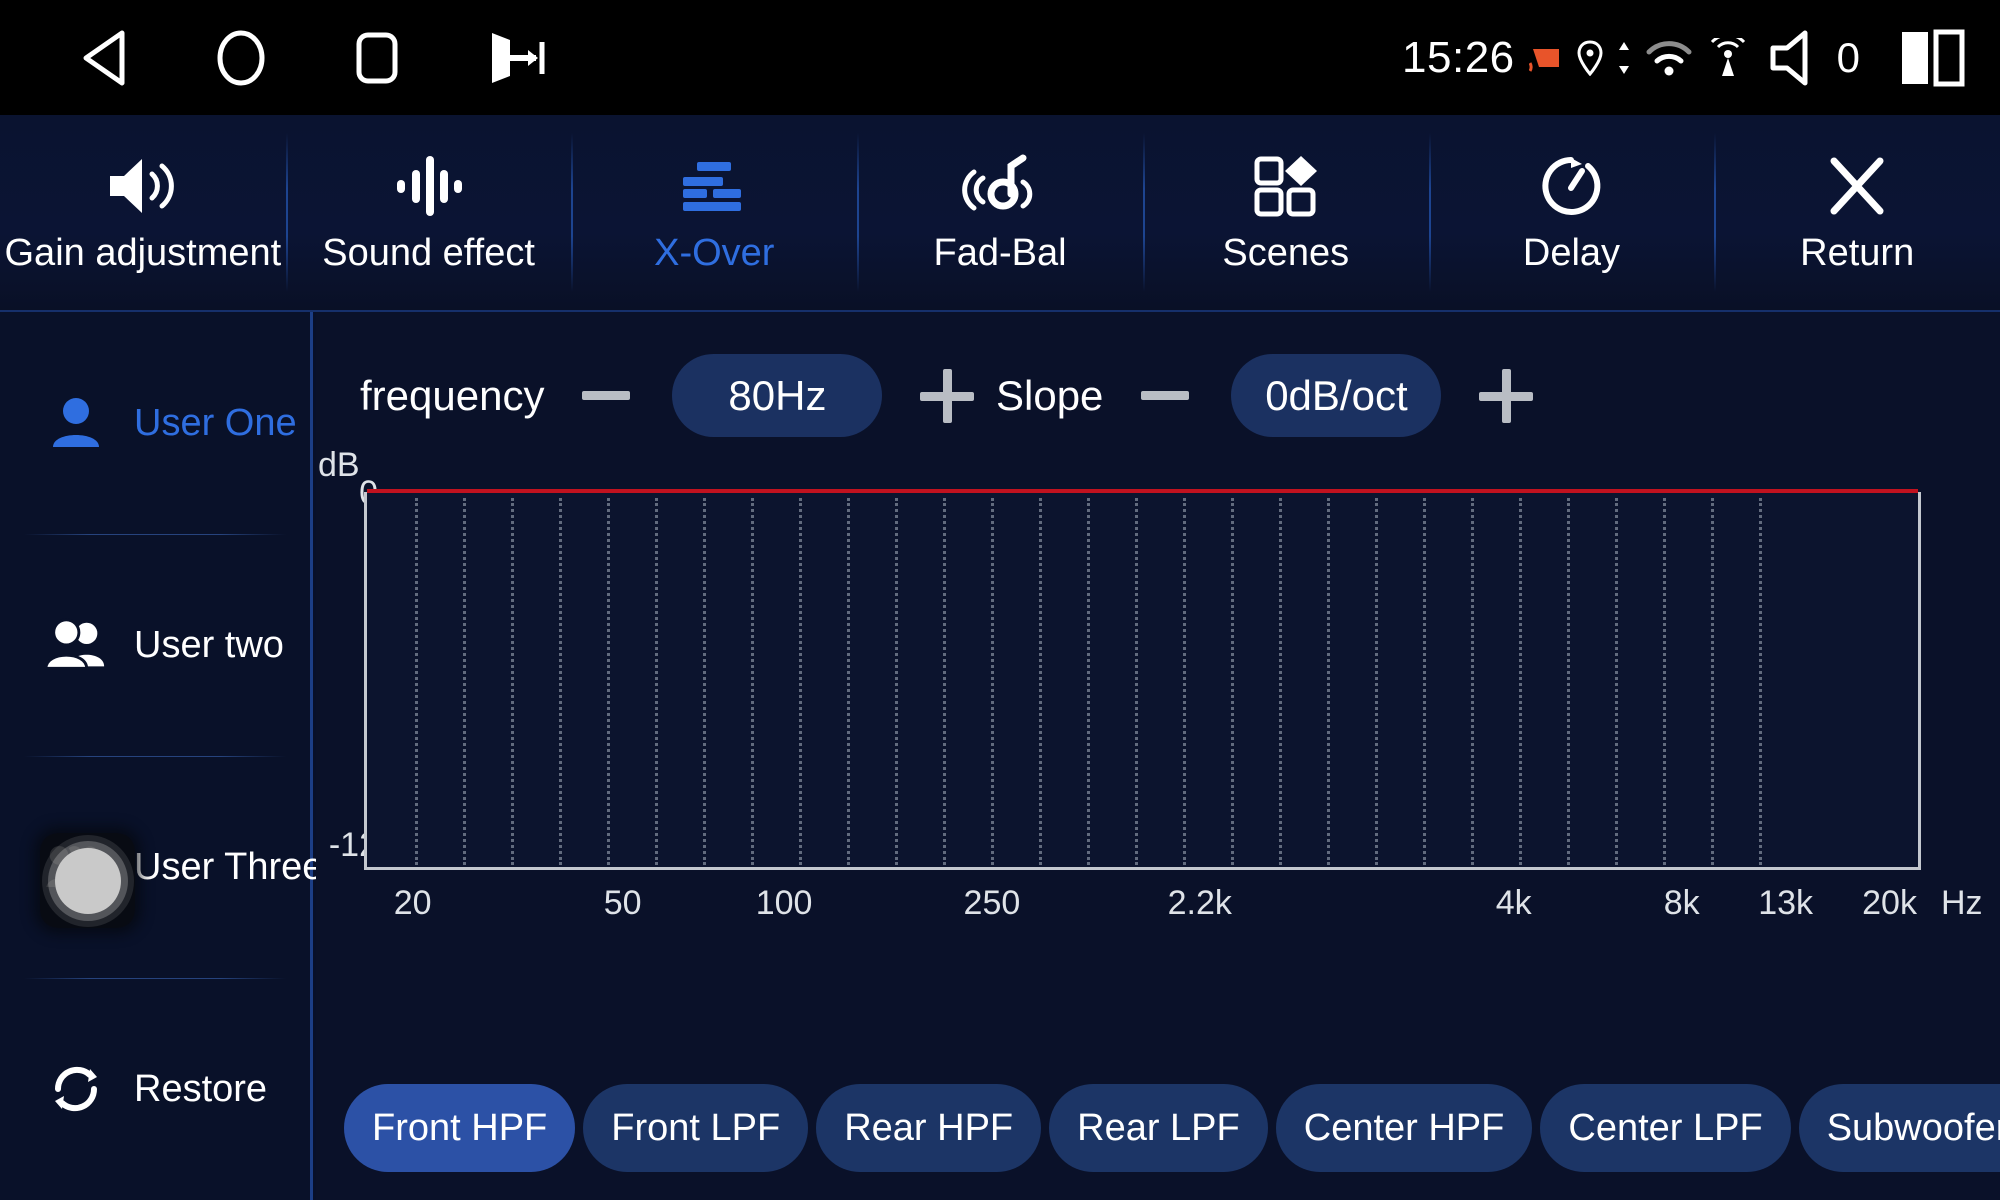  What do you see at coordinates (1404, 1128) in the screenshot?
I see `chip-center-hpf: Center HPF` at bounding box center [1404, 1128].